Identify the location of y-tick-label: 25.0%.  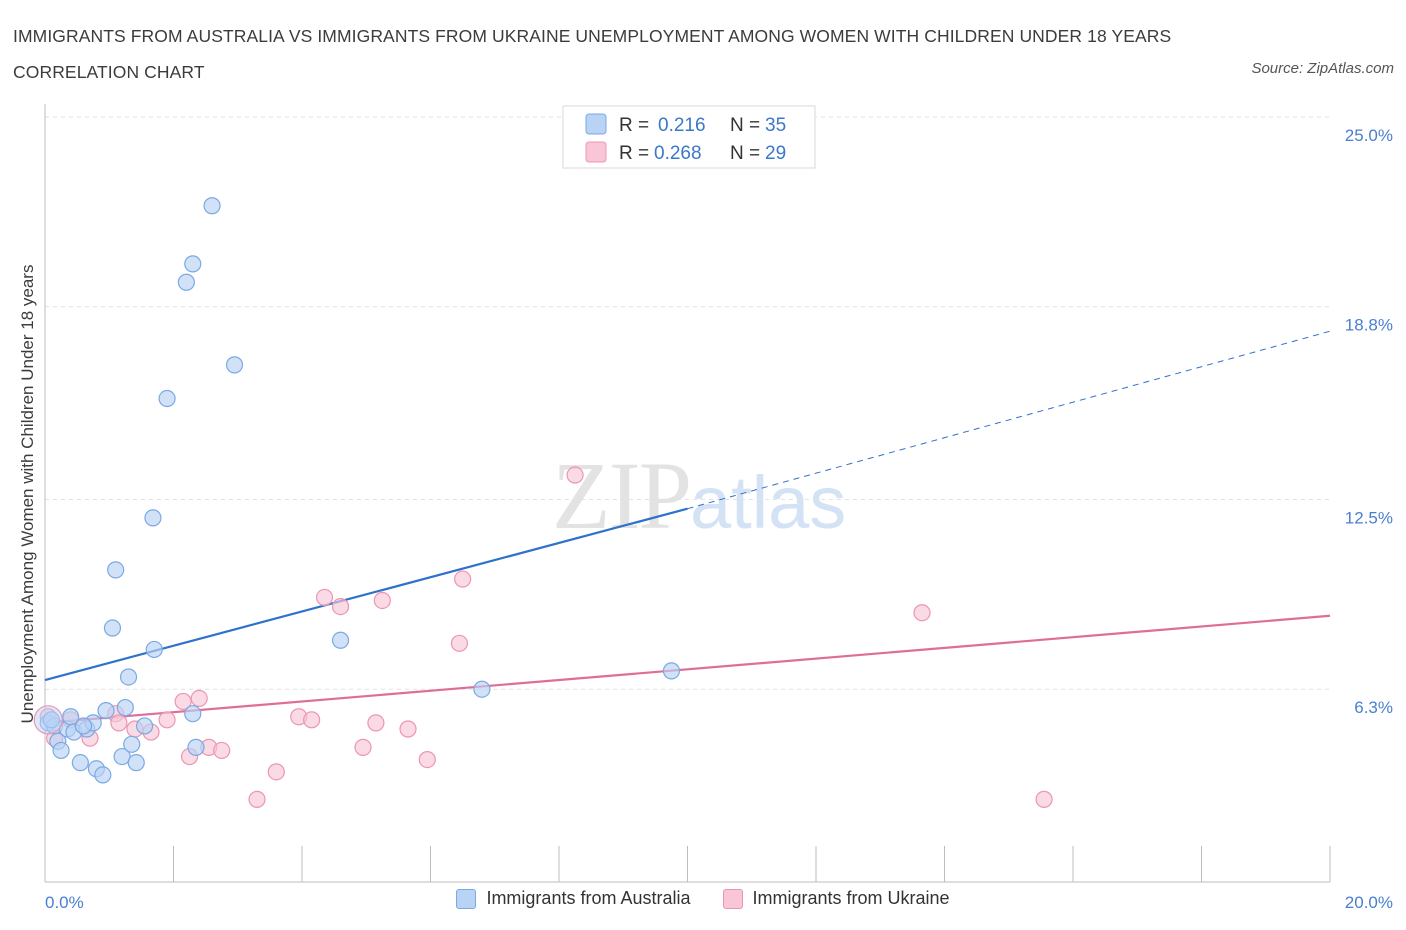
(1369, 135).